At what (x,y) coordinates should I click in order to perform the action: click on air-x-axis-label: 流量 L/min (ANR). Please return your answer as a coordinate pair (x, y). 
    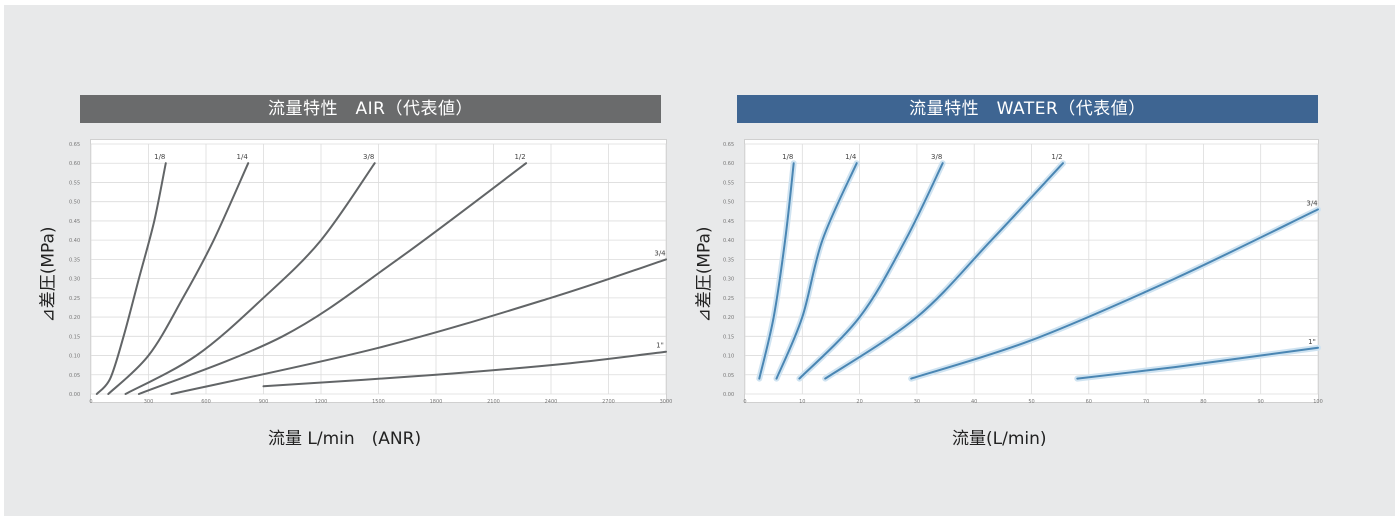
    Looking at the image, I should click on (345, 439).